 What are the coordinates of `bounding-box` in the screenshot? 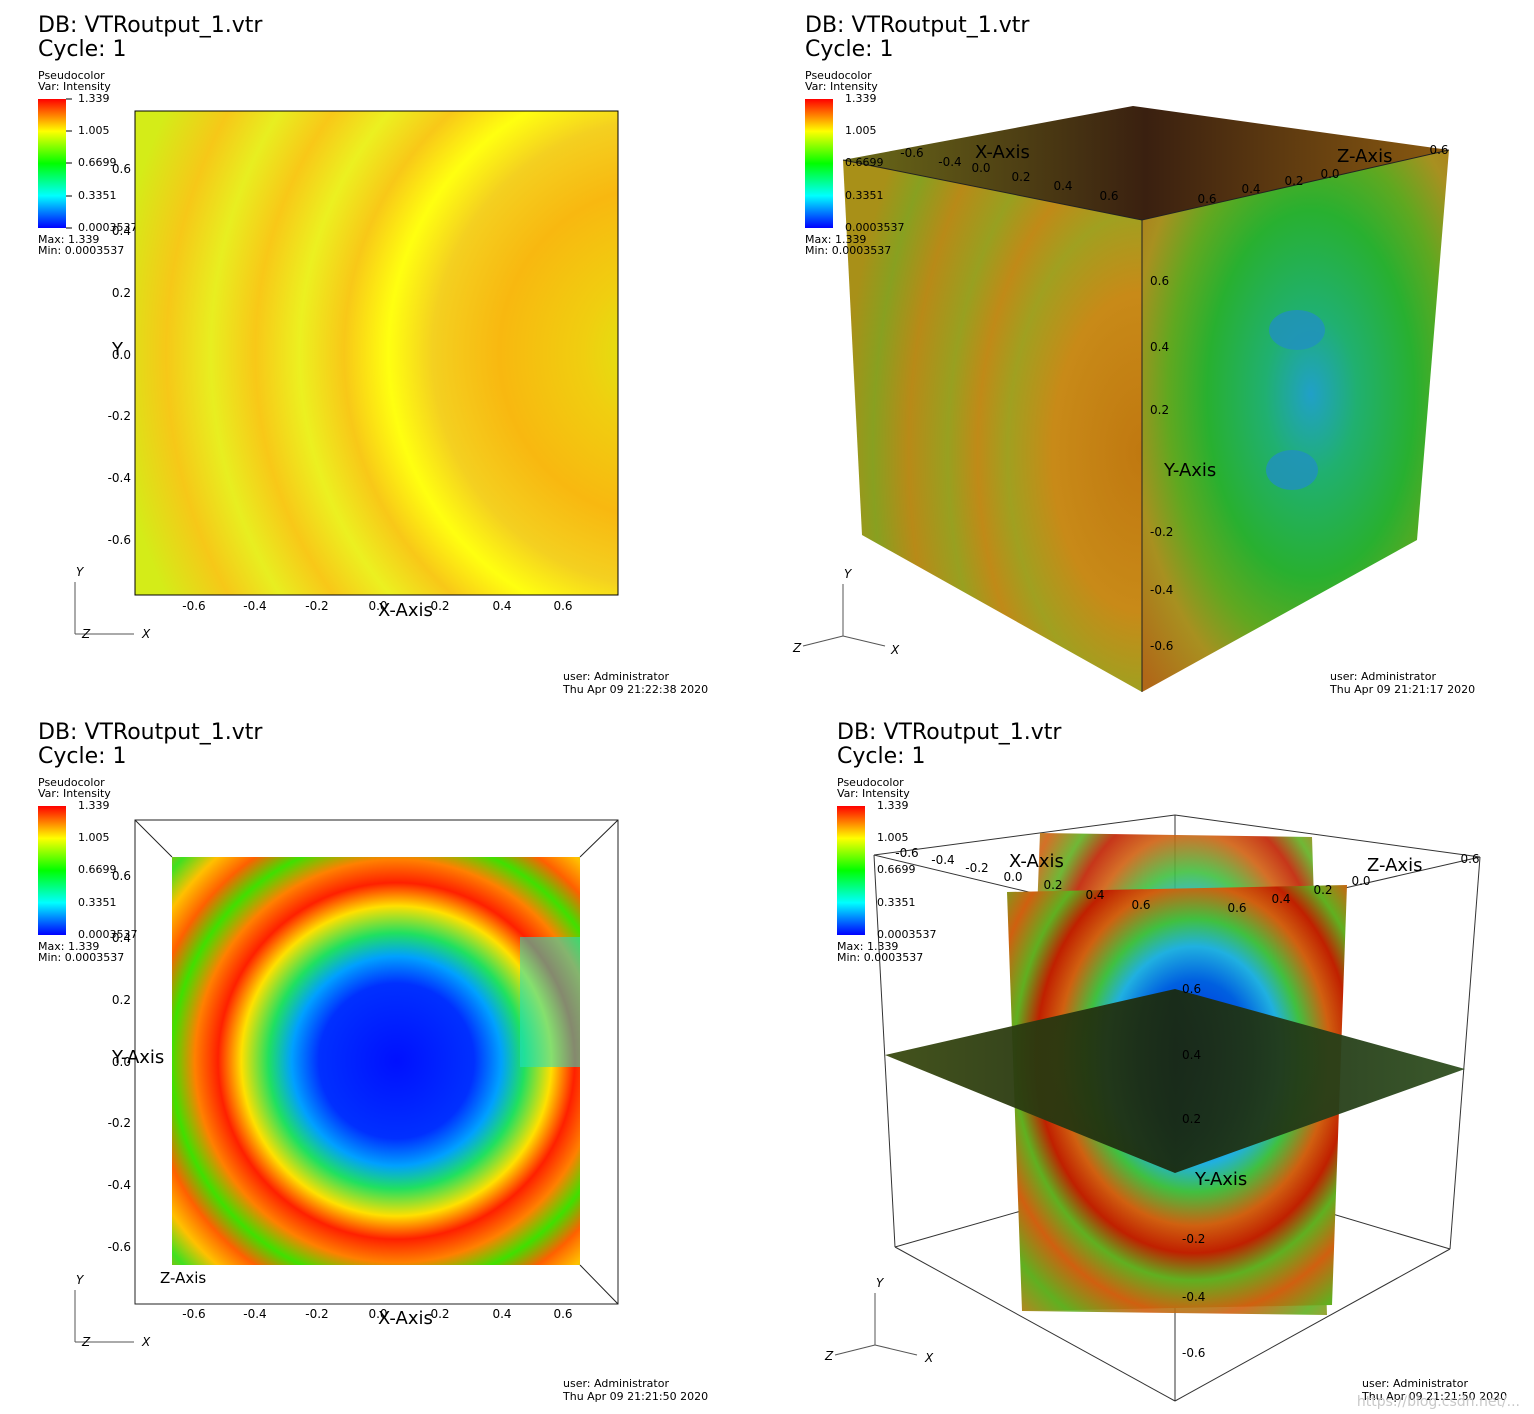 It's located at (376, 1062).